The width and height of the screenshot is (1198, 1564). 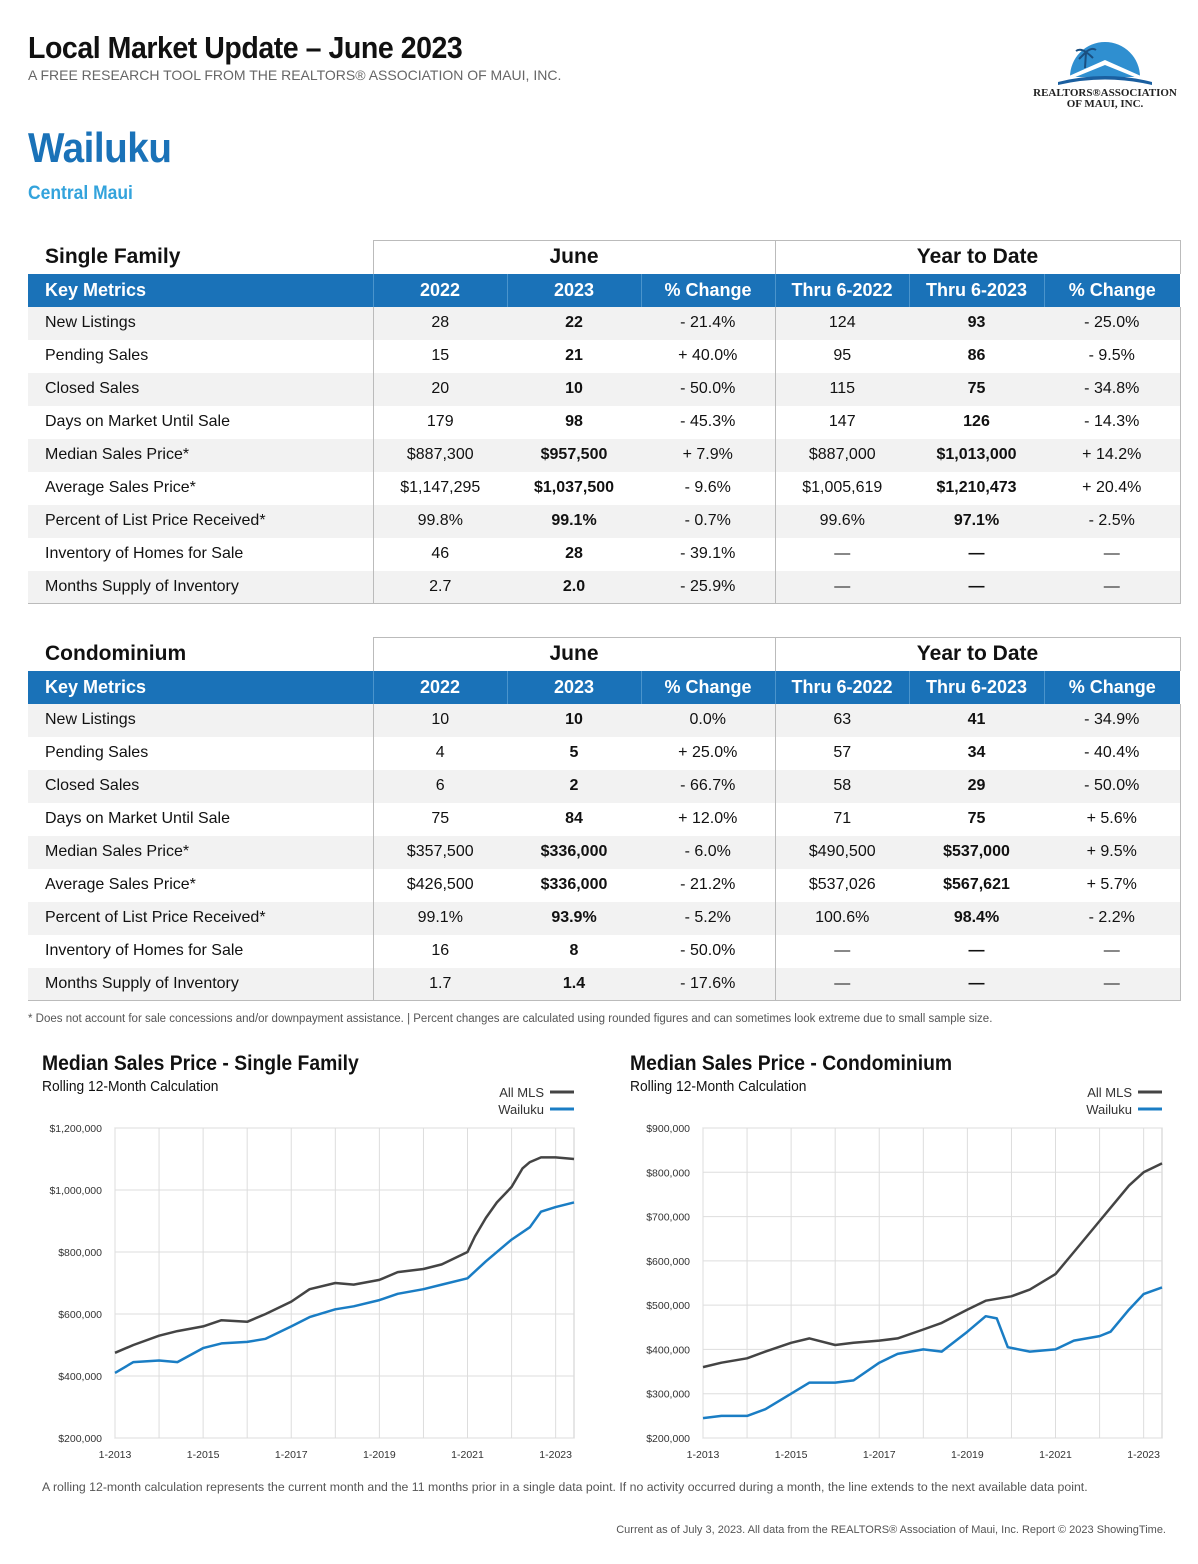 I want to click on value-thru-2023: 93, so click(x=976, y=323).